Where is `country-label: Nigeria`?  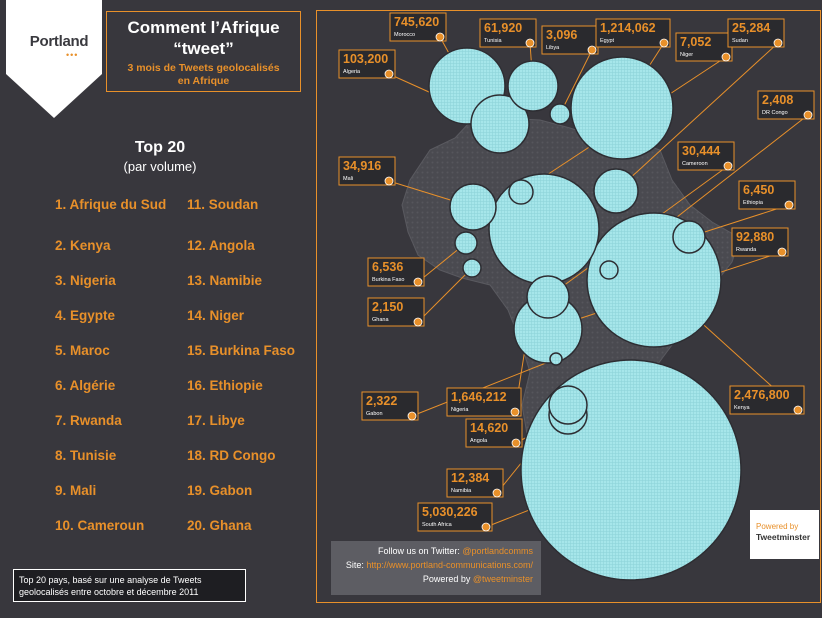
country-label: Nigeria is located at coordinates (460, 410).